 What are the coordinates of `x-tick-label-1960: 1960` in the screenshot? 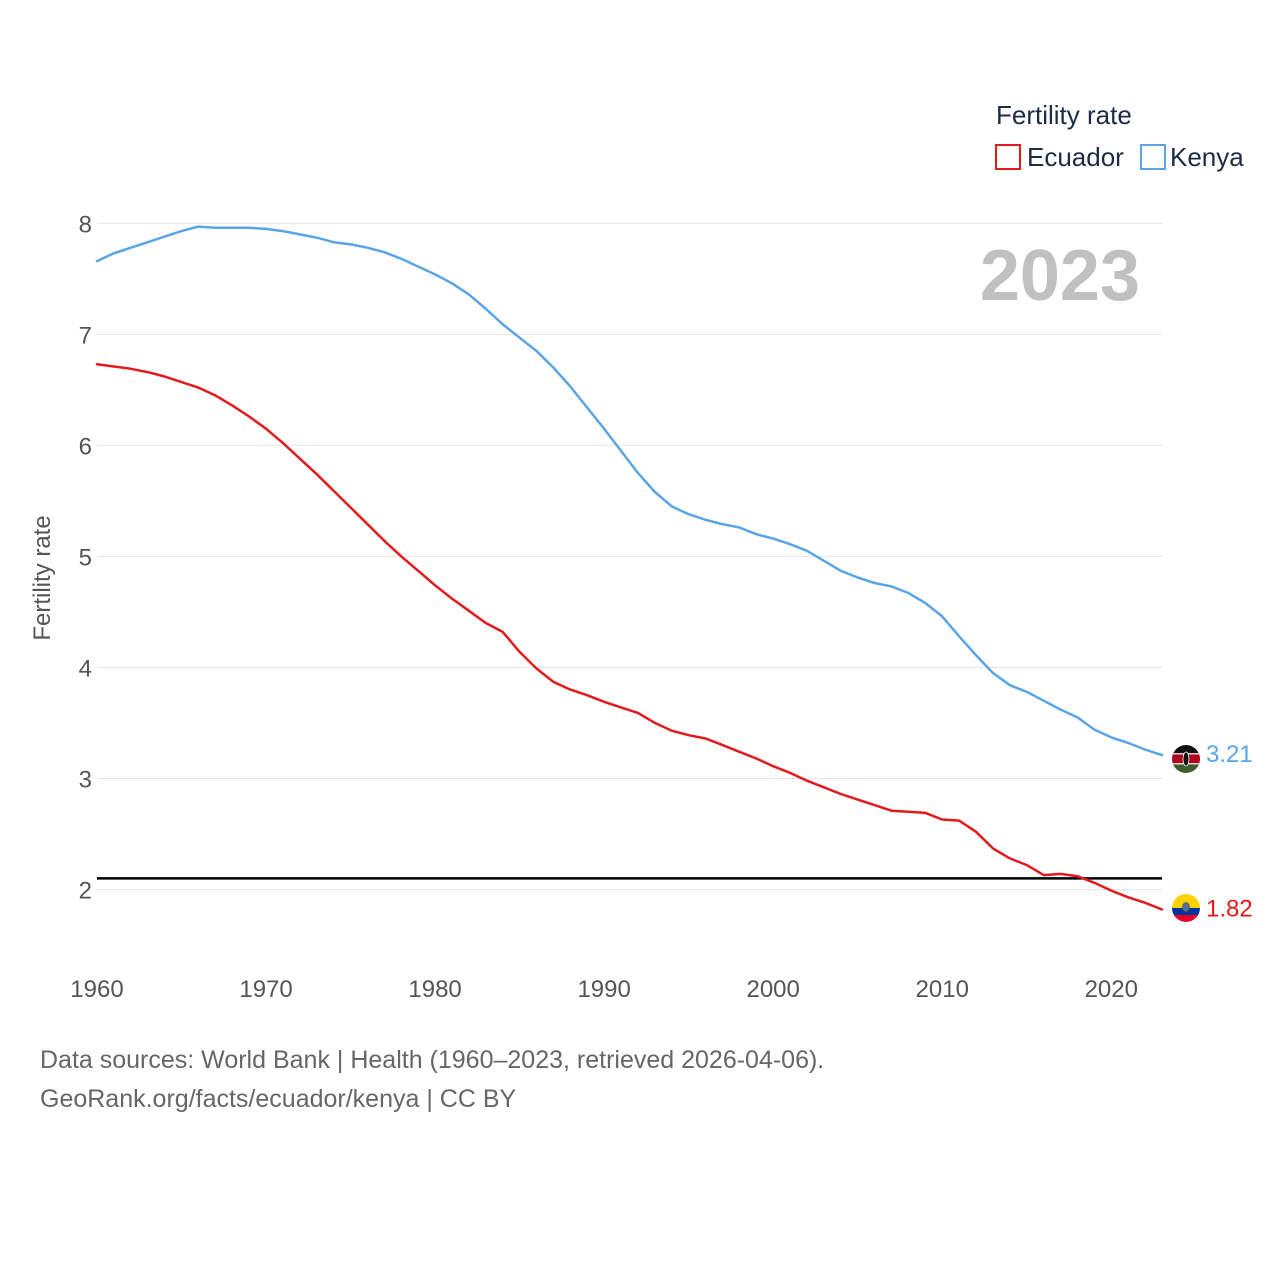 It's located at (96, 989).